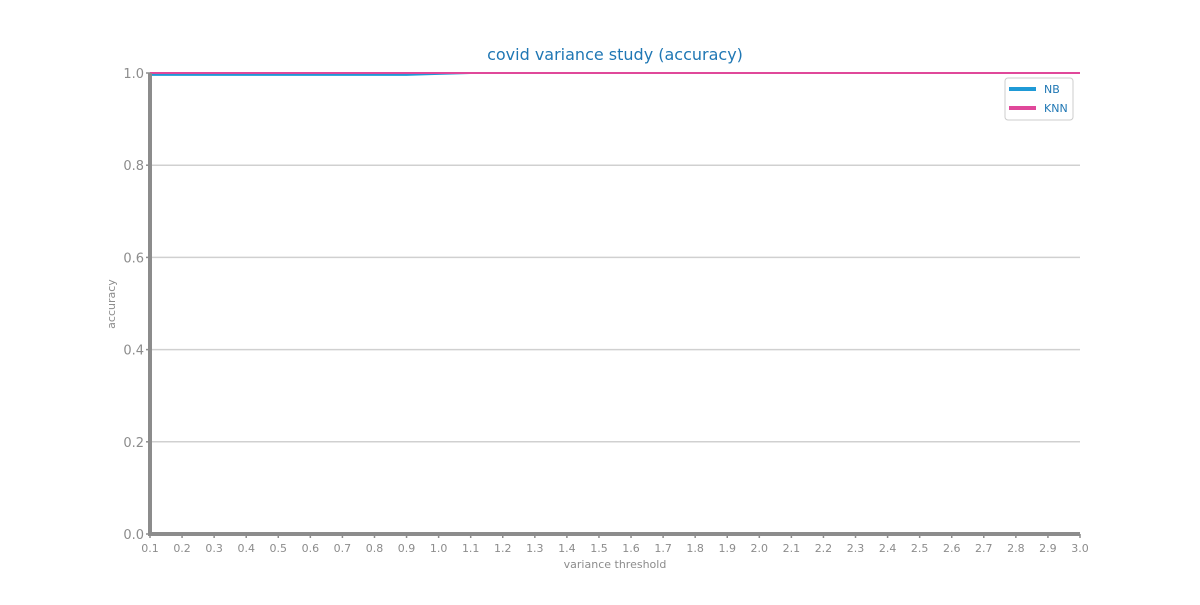 The height and width of the screenshot is (605, 1200). I want to click on y-tick-label: 0.0, so click(133, 535).